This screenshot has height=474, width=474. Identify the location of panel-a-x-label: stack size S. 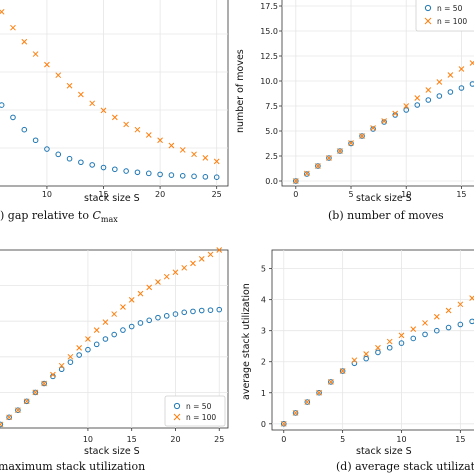
(112, 198).